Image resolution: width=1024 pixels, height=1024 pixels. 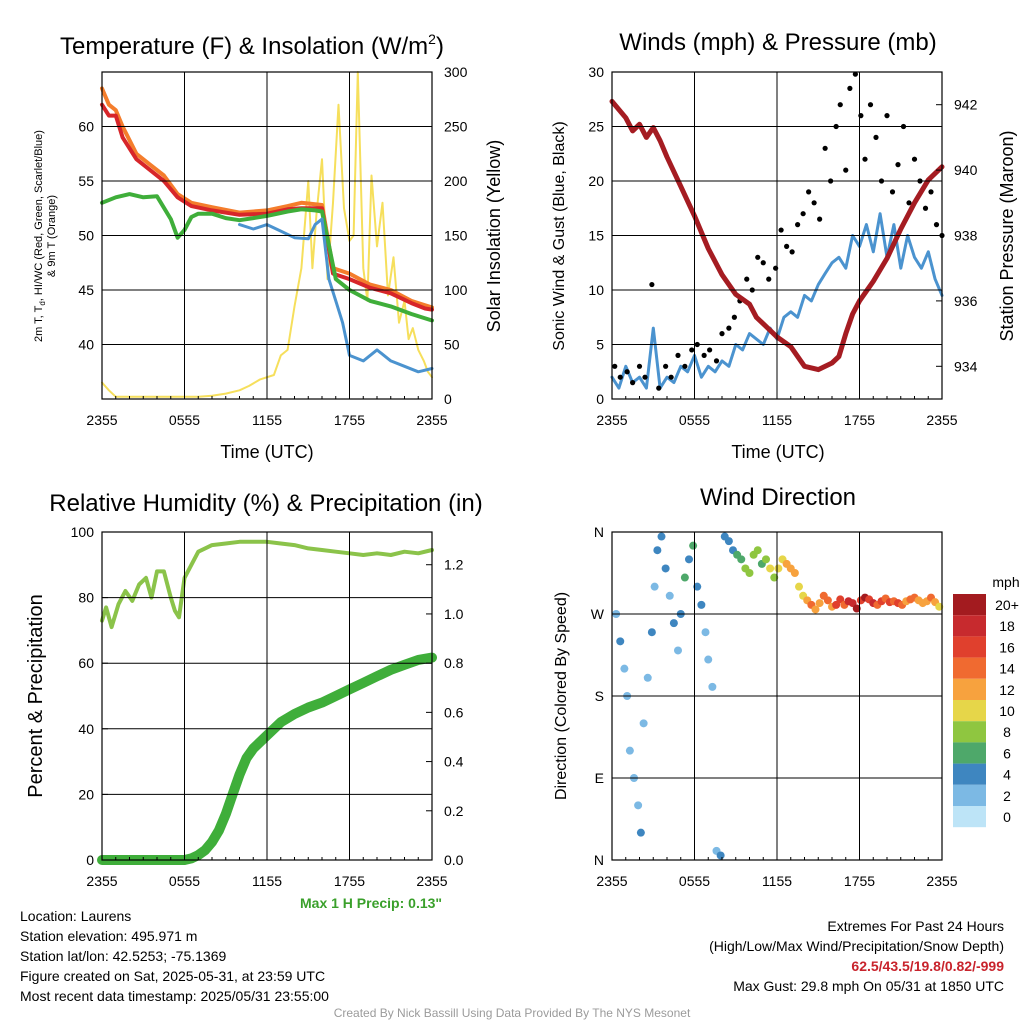 I want to click on chart-title: Temperature (F) & Insolation (W/m2), so click(x=252, y=45).